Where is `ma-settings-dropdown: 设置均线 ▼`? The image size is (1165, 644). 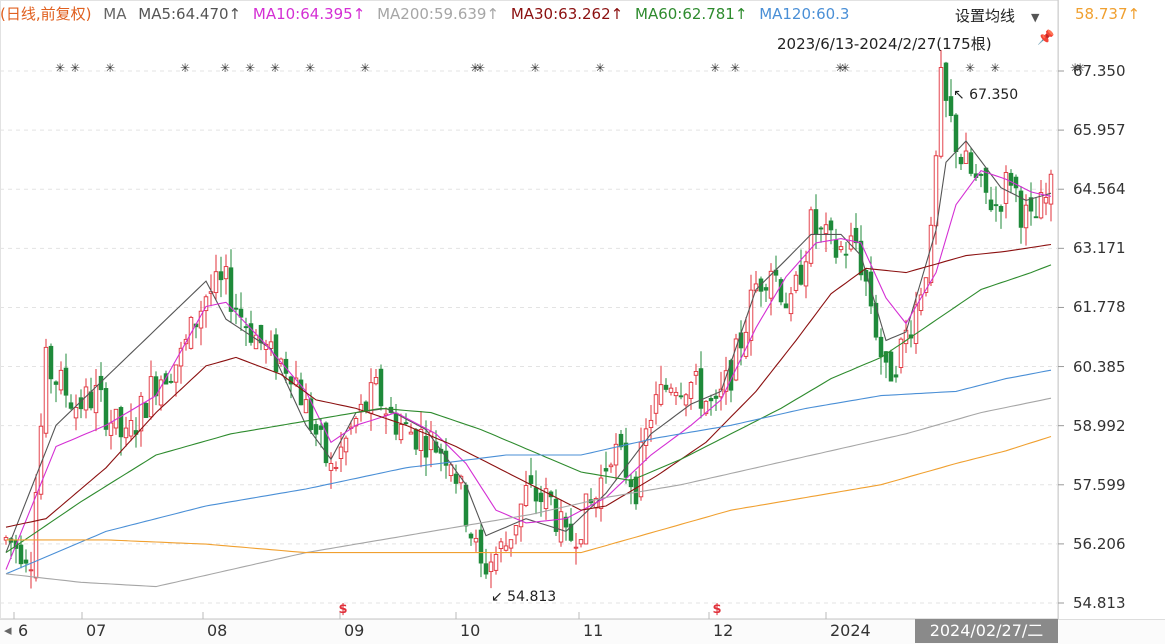
ma-settings-dropdown: 设置均线 ▼ is located at coordinates (997, 15).